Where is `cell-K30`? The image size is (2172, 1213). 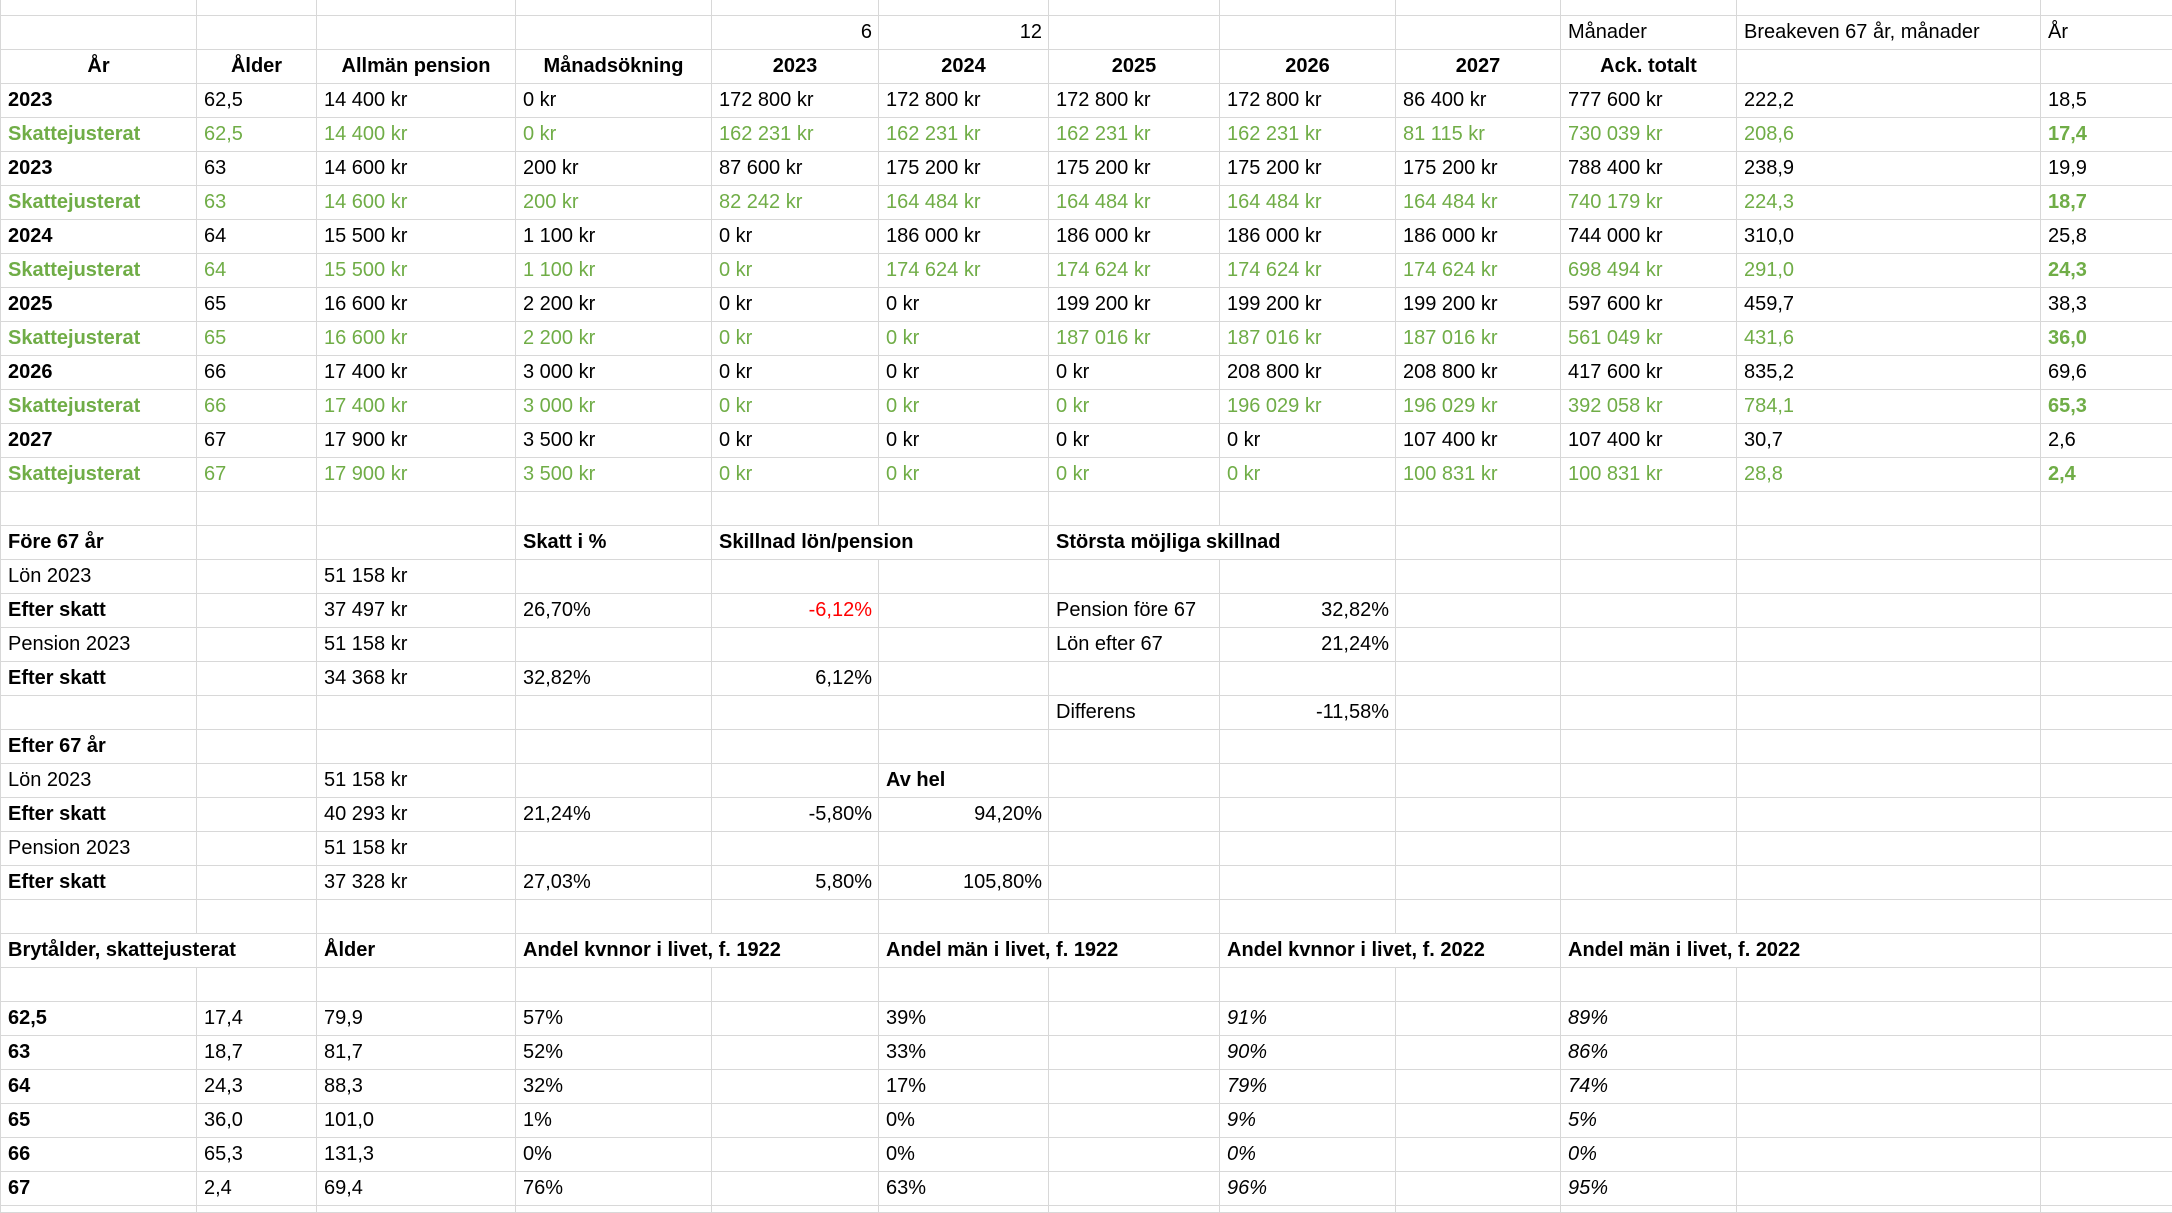
cell-K30 is located at coordinates (1889, 1018).